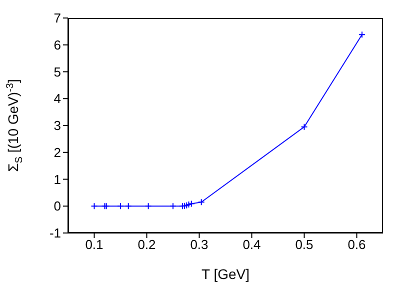 This screenshot has height=285, width=407. I want to click on x-tick-label: 0.6, so click(357, 244).